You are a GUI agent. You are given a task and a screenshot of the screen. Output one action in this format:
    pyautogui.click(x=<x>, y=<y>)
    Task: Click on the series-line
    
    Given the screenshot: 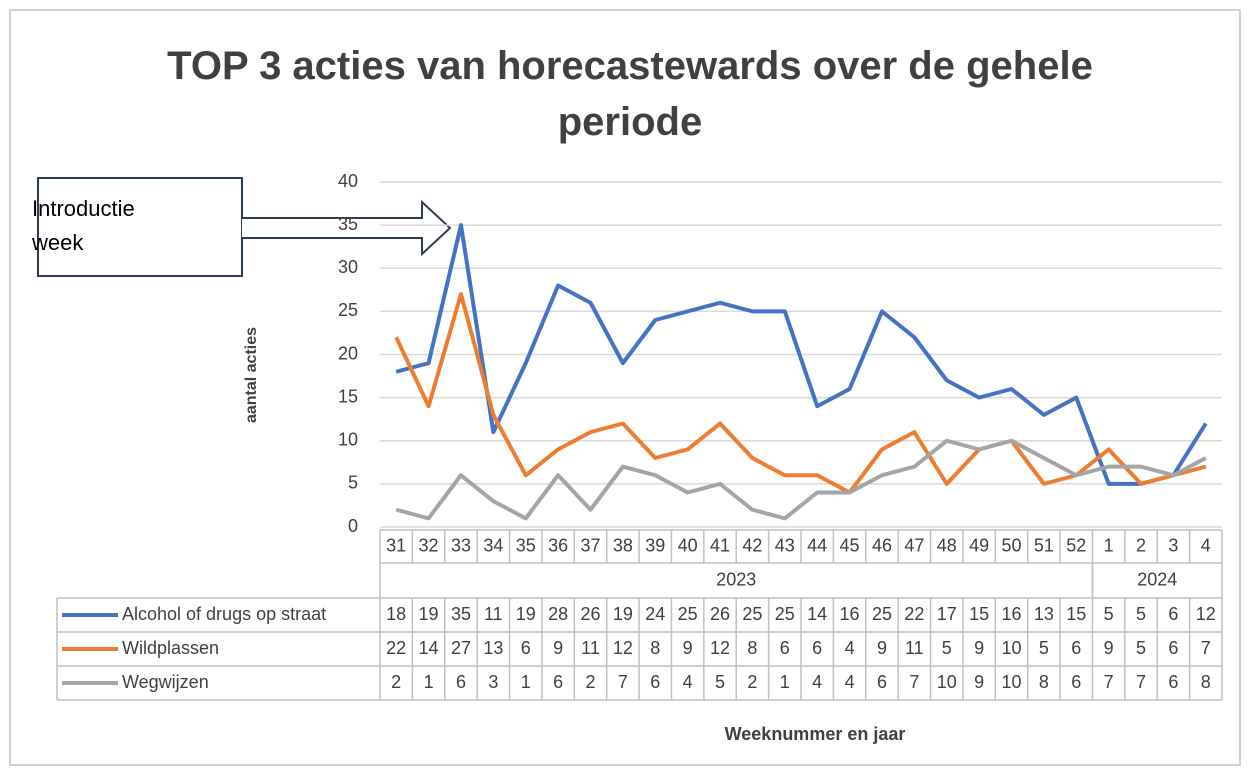 What is the action you would take?
    pyautogui.click(x=801, y=479)
    